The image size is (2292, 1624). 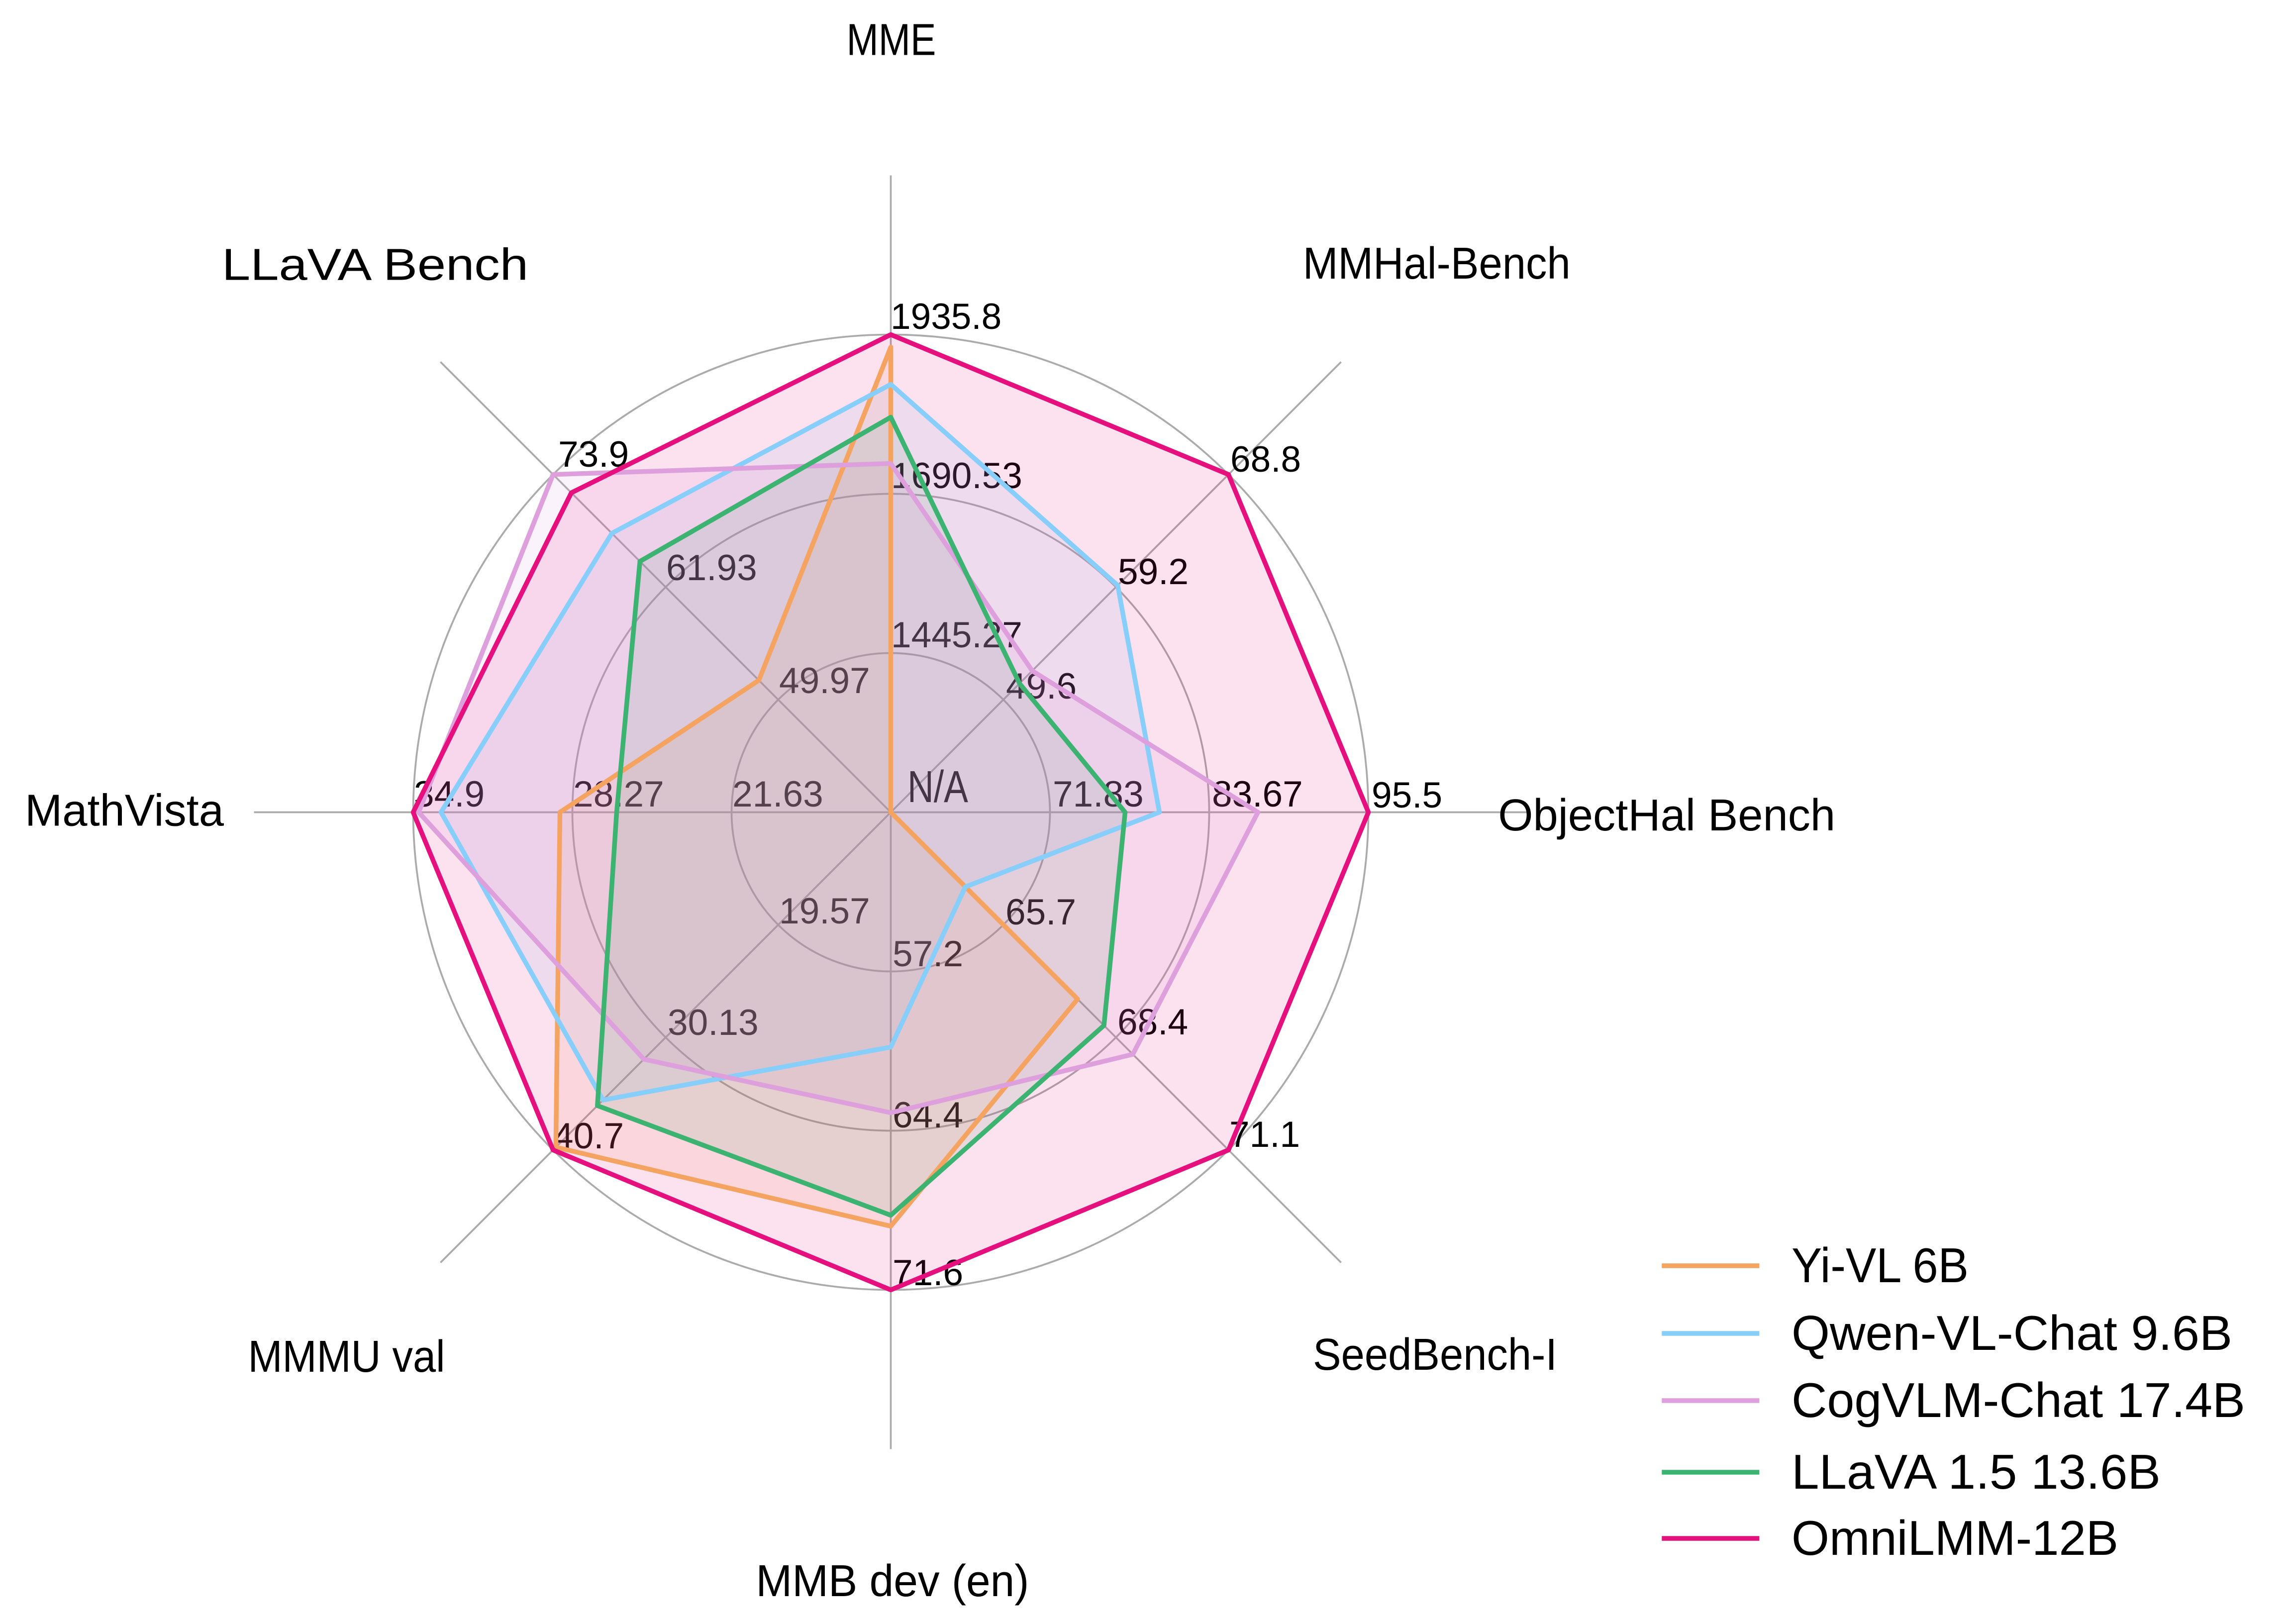 I want to click on svg-text: SeedBench-I, so click(x=1435, y=1355).